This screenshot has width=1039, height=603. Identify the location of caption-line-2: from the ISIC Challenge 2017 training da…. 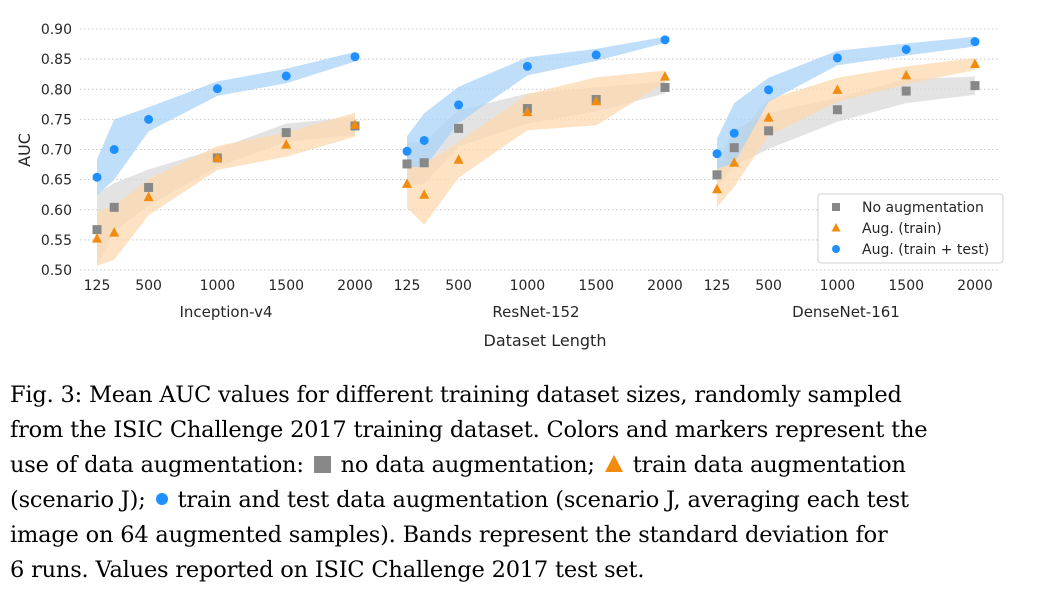
(469, 430).